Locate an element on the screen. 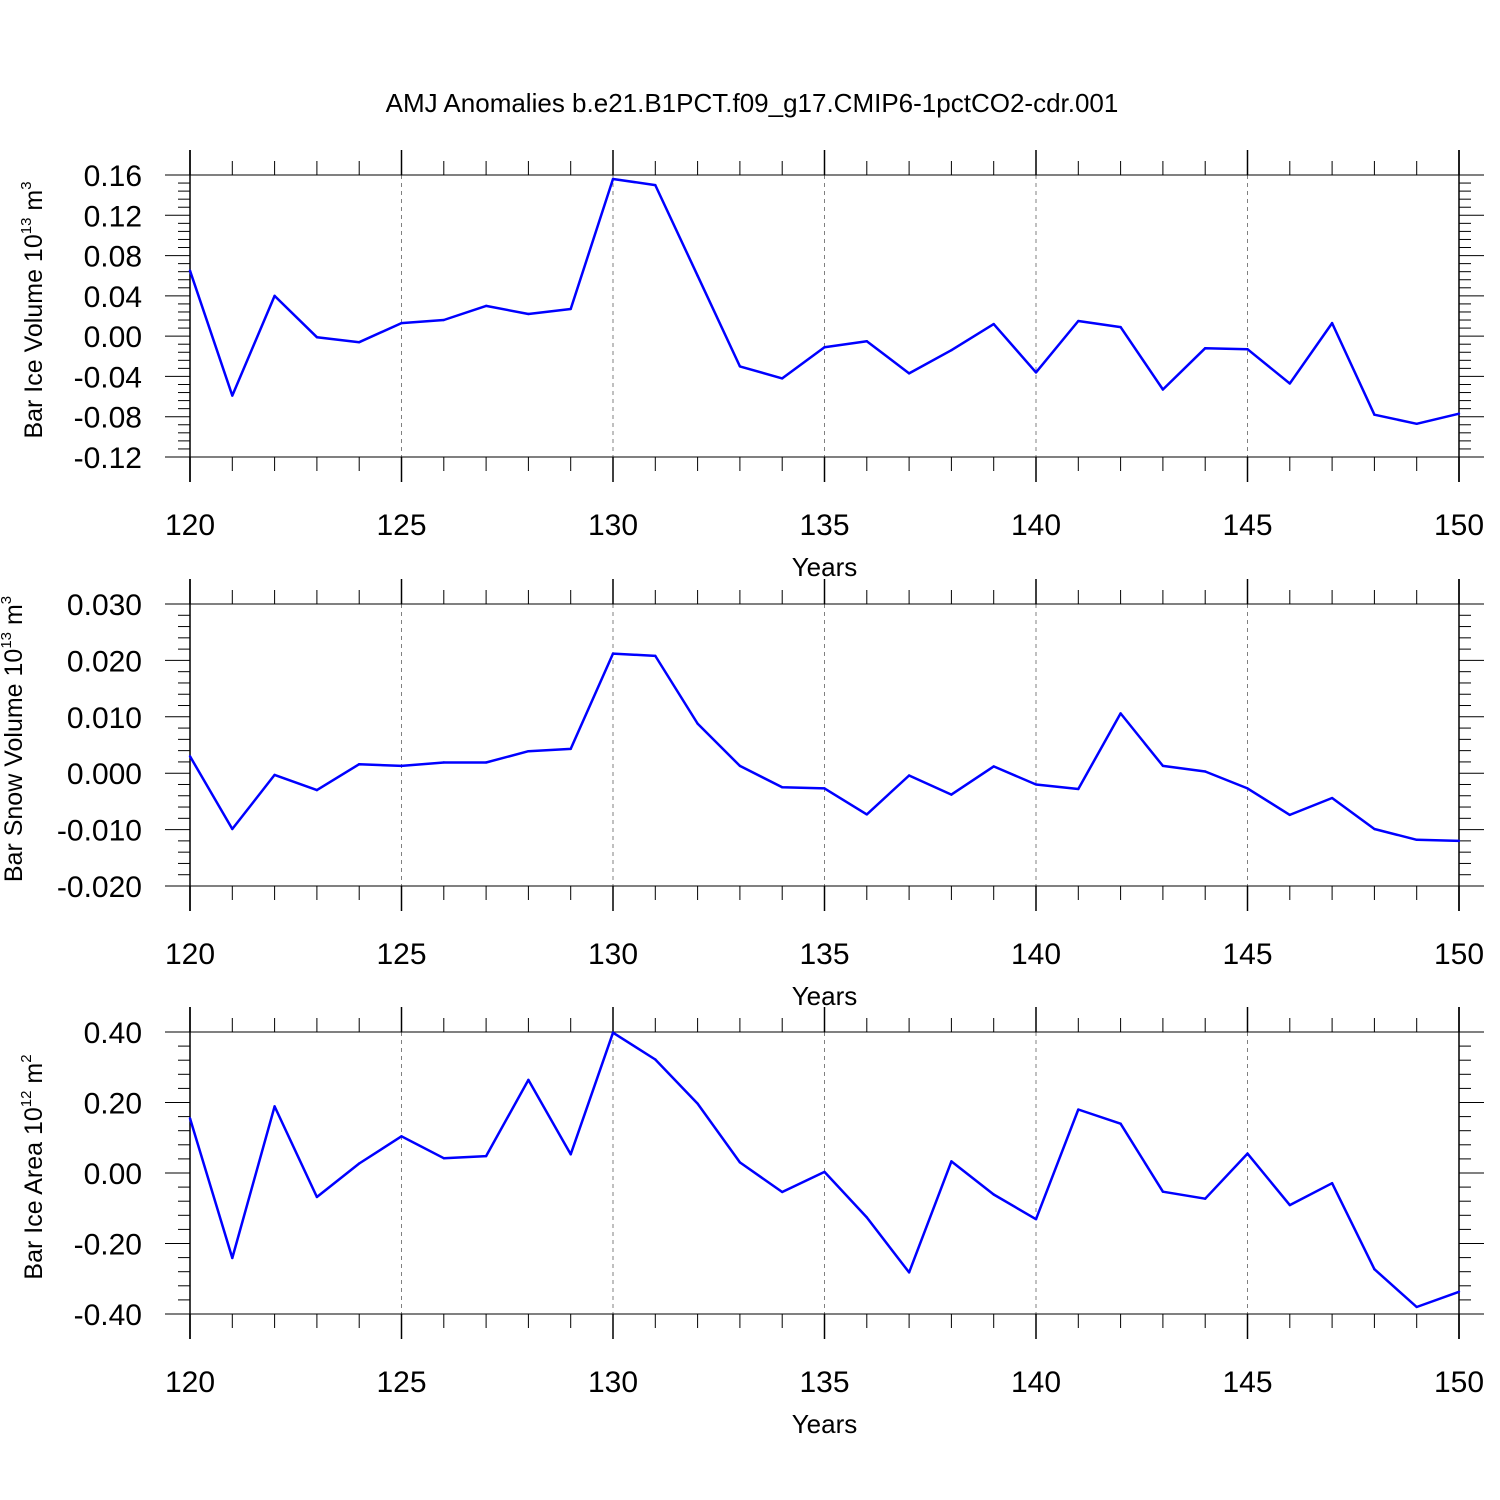 The image size is (1500, 1500). y-tick-label: -0.020 is located at coordinates (99, 887).